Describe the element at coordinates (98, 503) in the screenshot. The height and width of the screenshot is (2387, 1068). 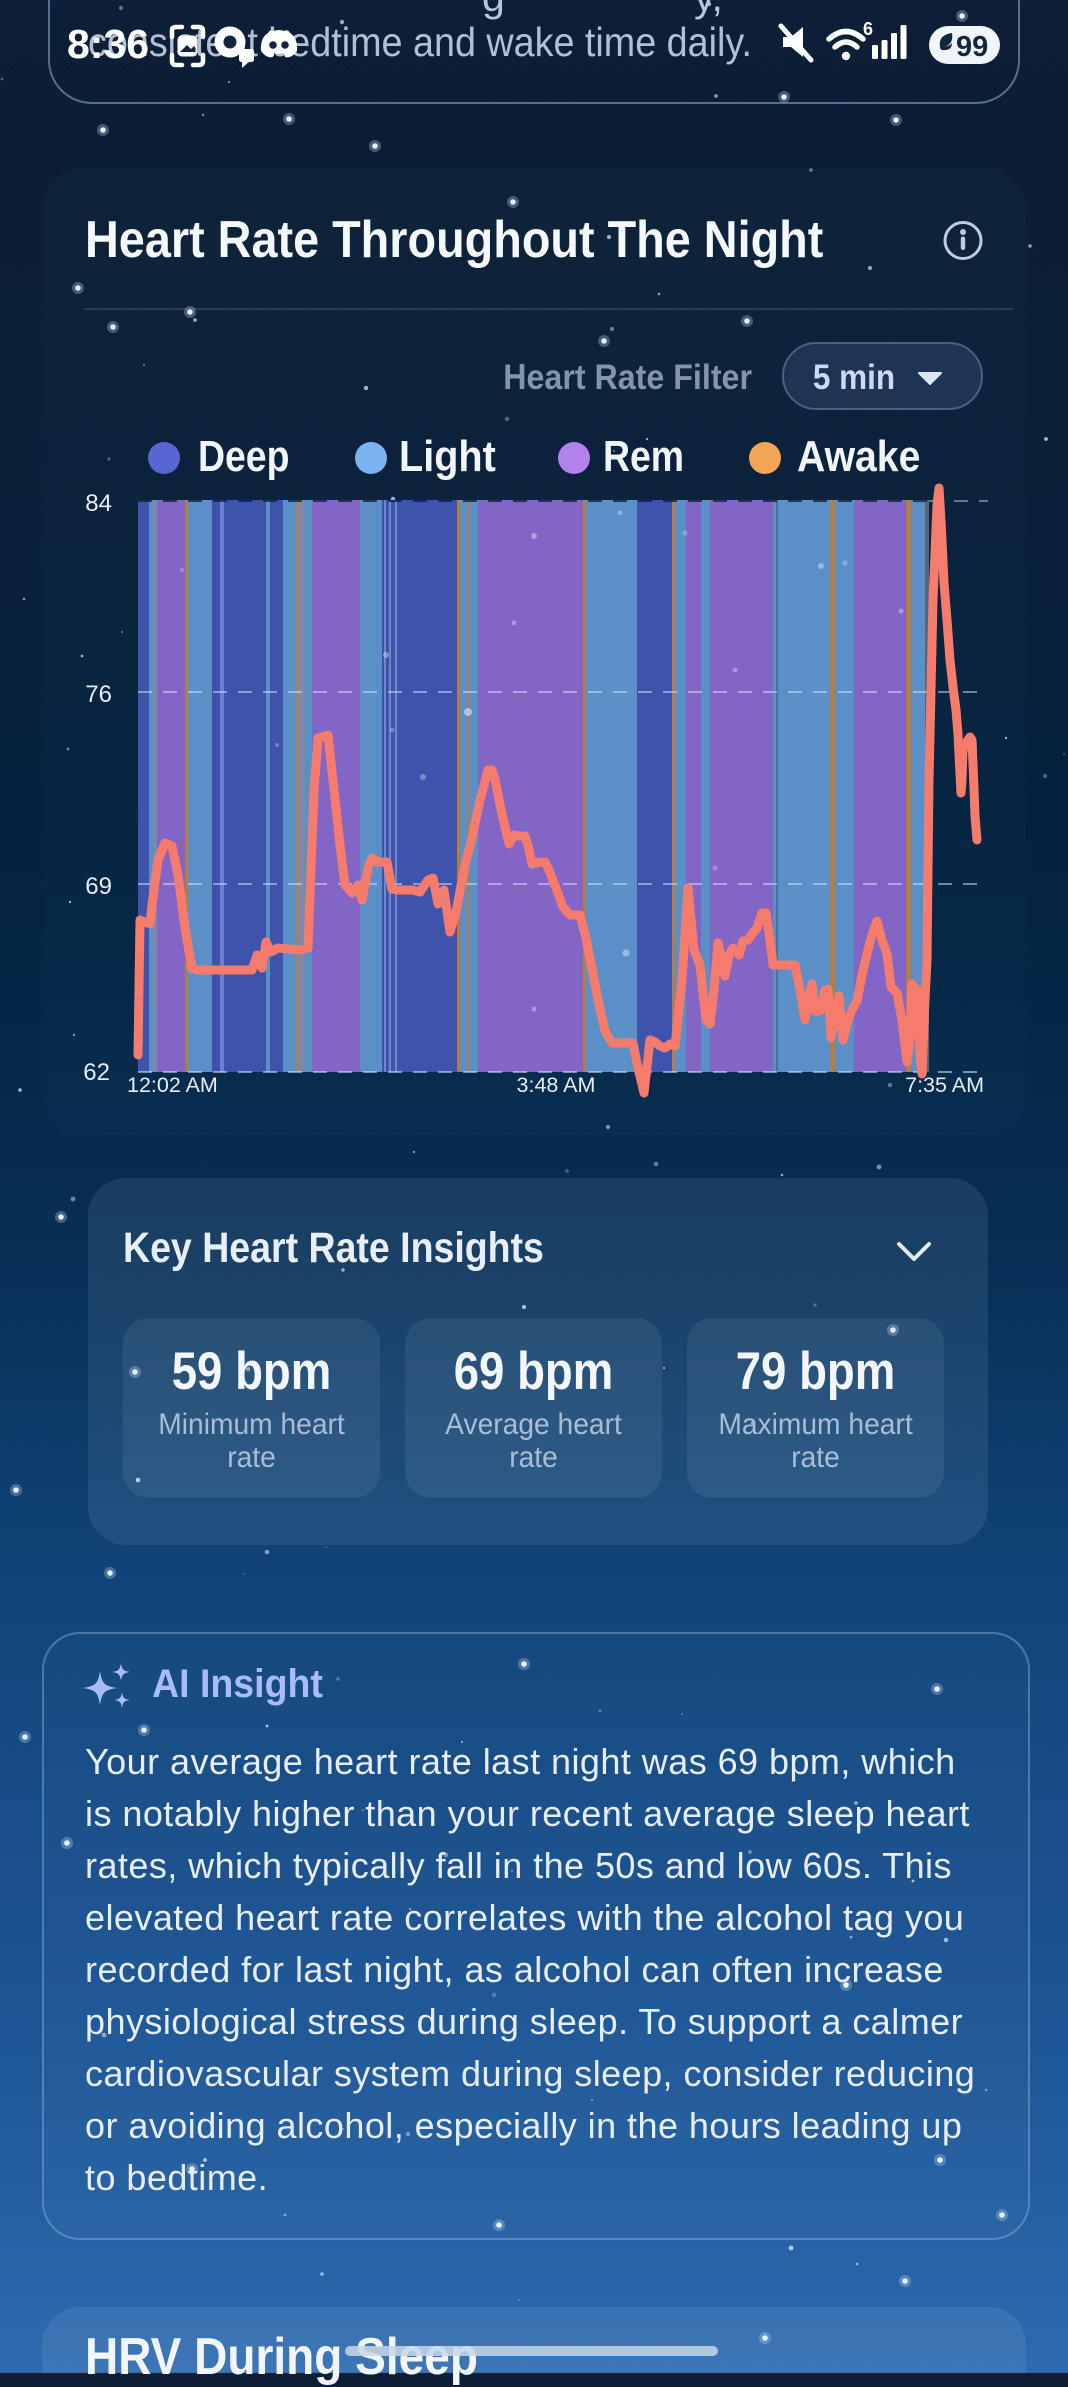
I see `svg-text: 84` at that location.